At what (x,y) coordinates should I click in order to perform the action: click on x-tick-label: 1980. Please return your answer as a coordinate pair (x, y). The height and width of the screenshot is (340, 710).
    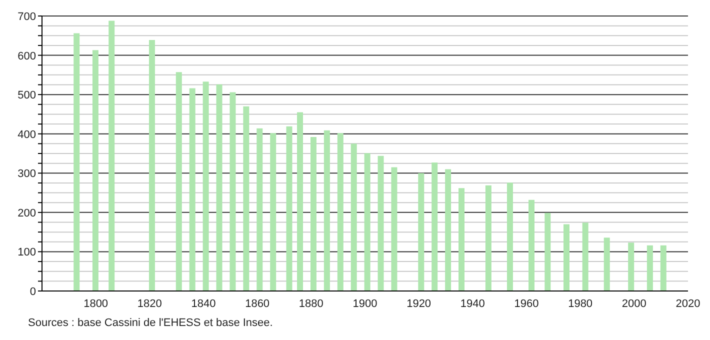
    Looking at the image, I should click on (580, 304).